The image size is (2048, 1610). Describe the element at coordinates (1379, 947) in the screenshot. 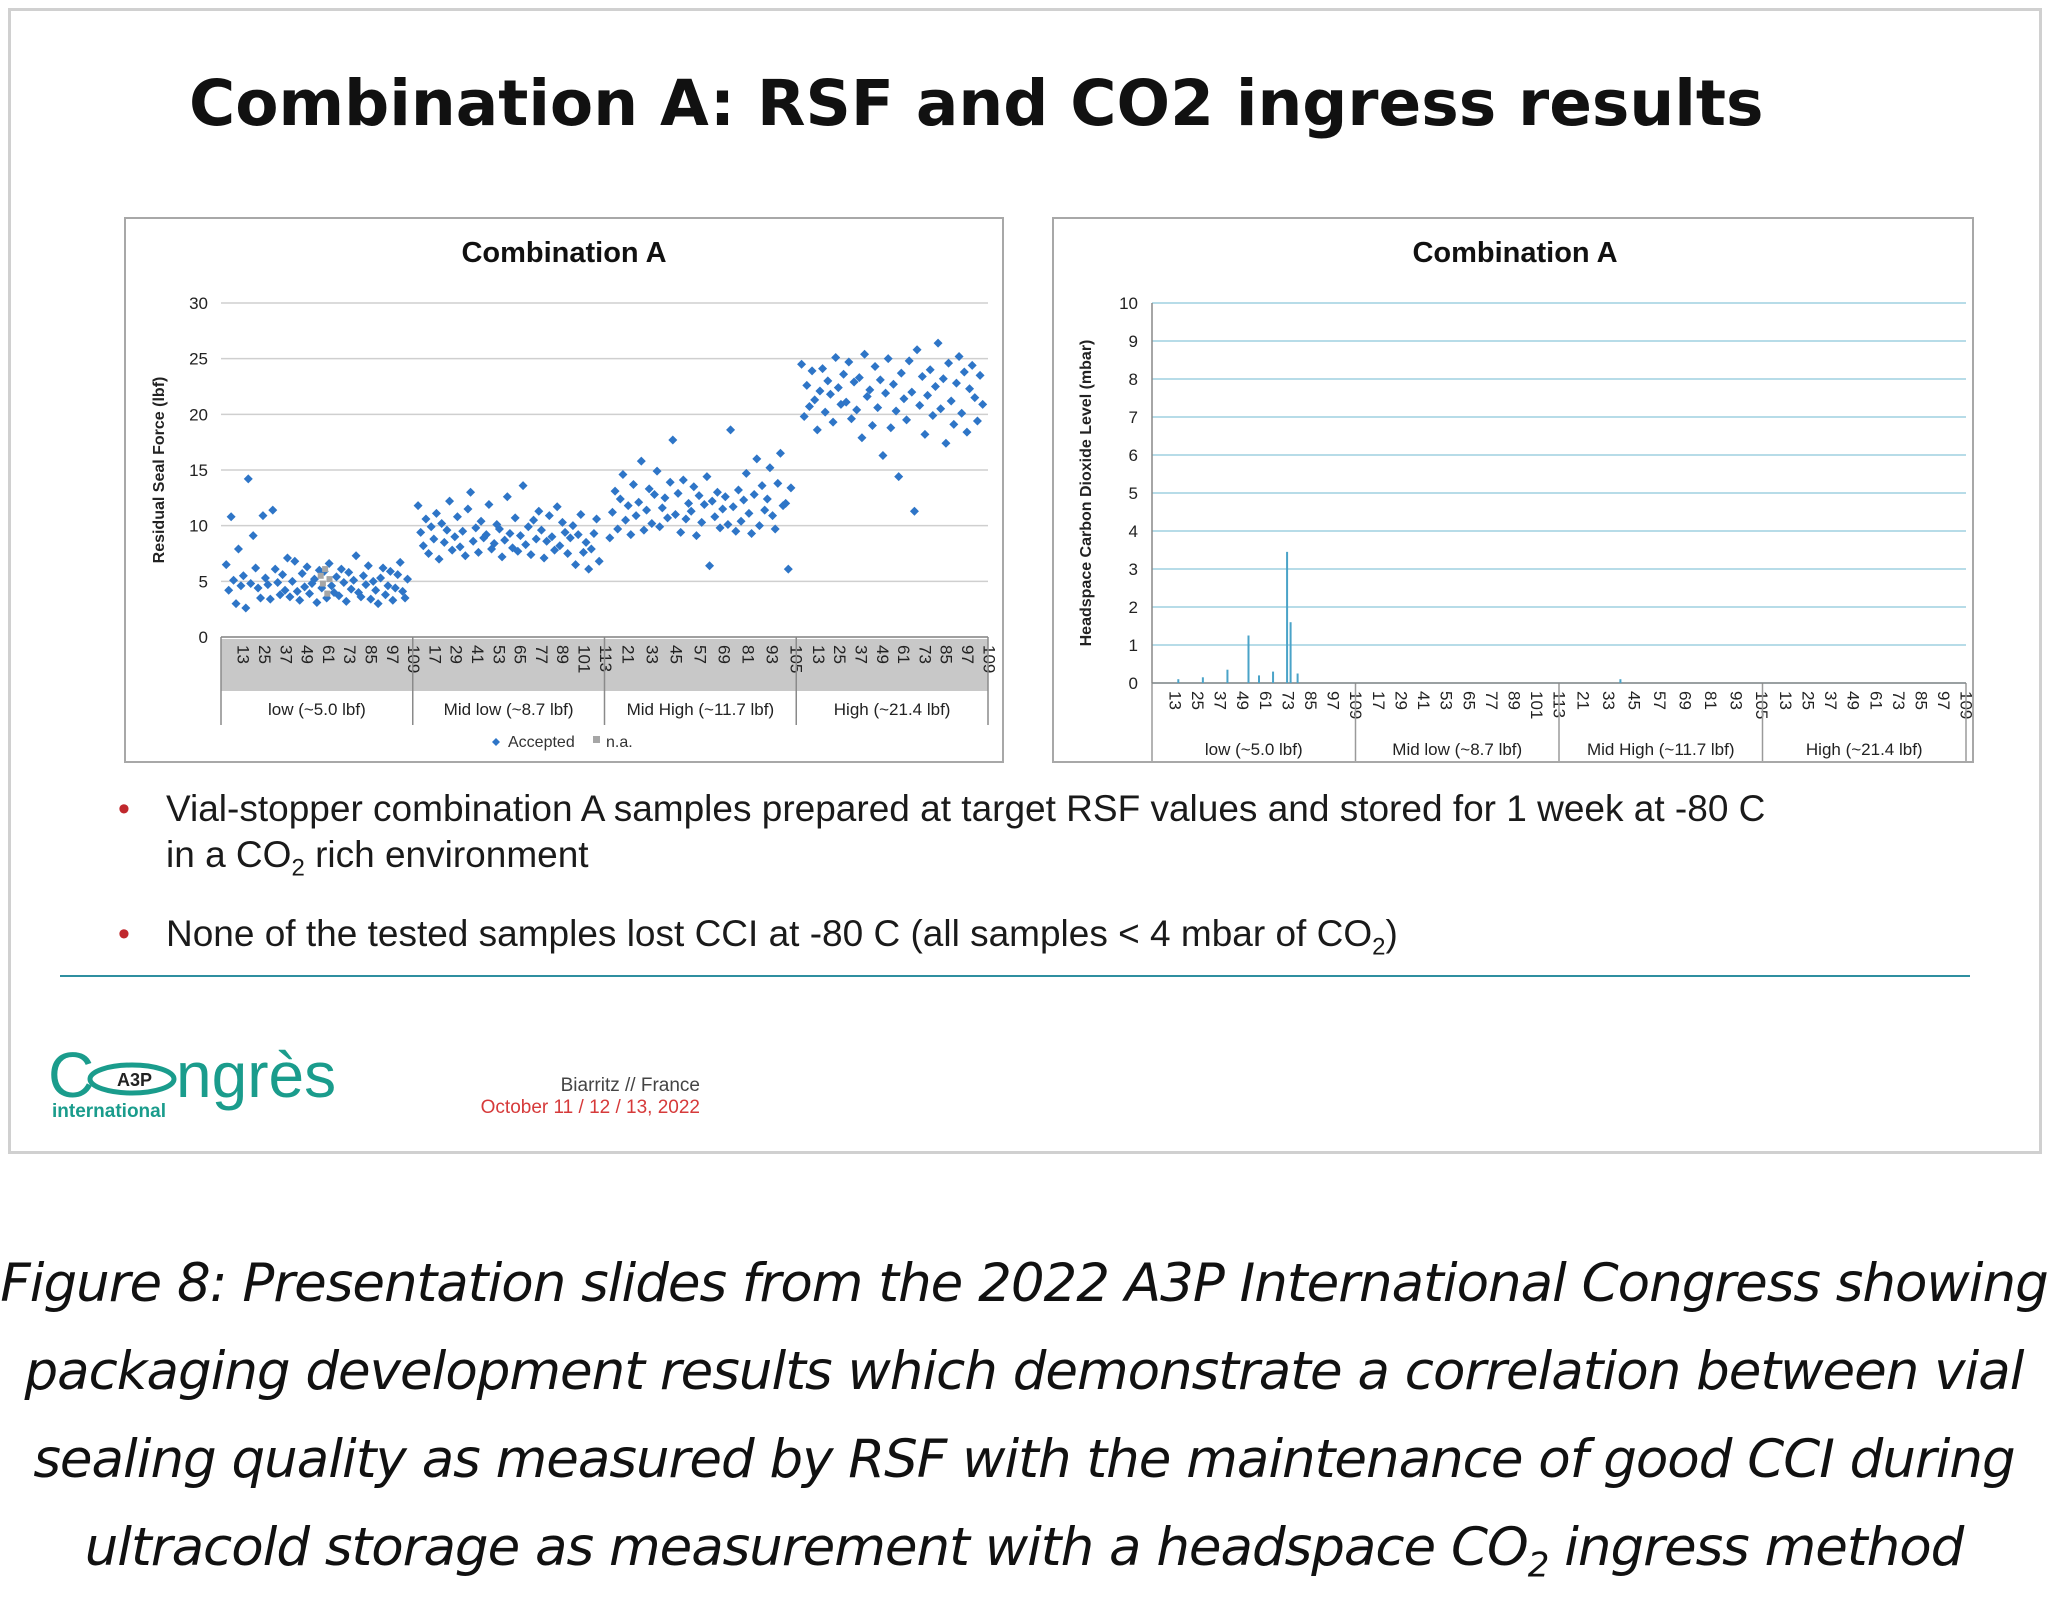

I see `subscript: 2` at that location.